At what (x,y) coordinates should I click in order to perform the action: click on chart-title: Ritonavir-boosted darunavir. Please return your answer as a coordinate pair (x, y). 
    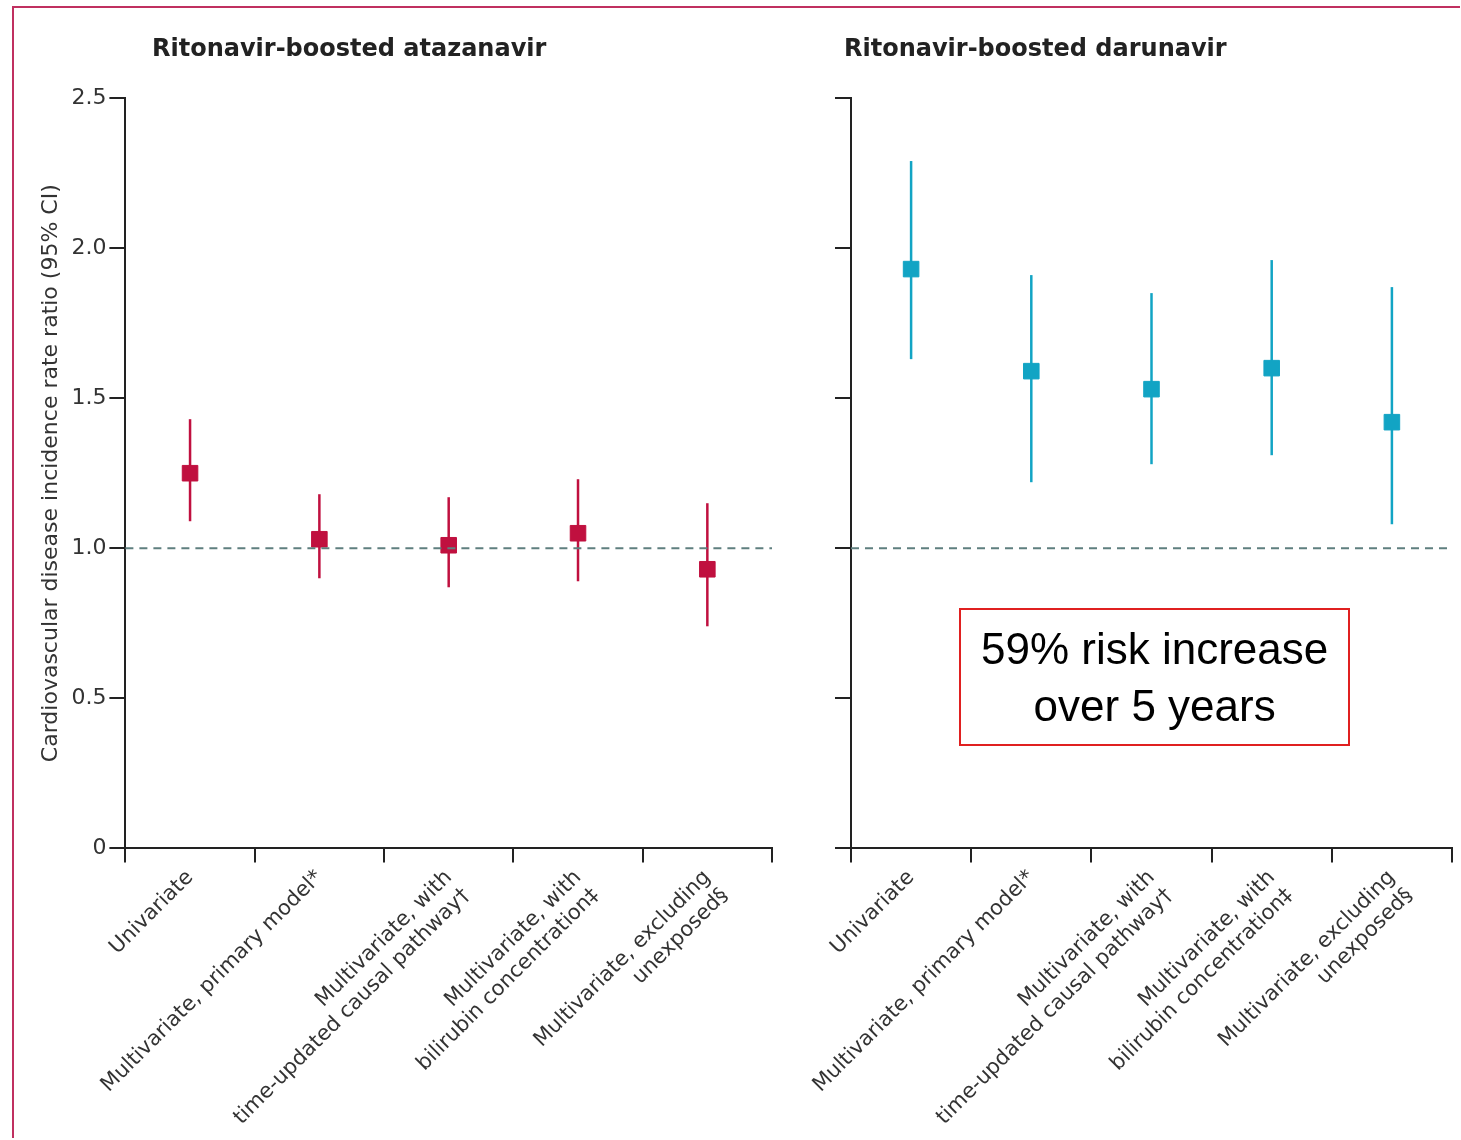
    Looking at the image, I should click on (1035, 48).